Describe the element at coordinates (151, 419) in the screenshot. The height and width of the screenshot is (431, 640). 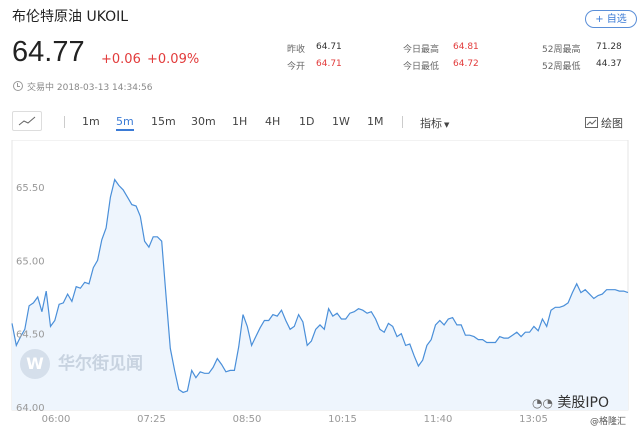
I see `x-tick-label: 07:25` at that location.